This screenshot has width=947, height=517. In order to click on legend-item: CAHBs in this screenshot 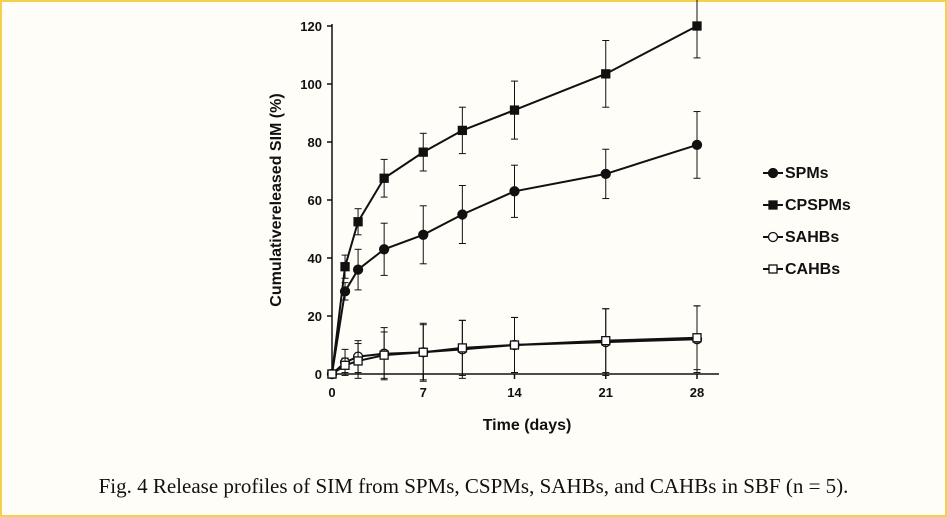, I will do `click(801, 269)`.